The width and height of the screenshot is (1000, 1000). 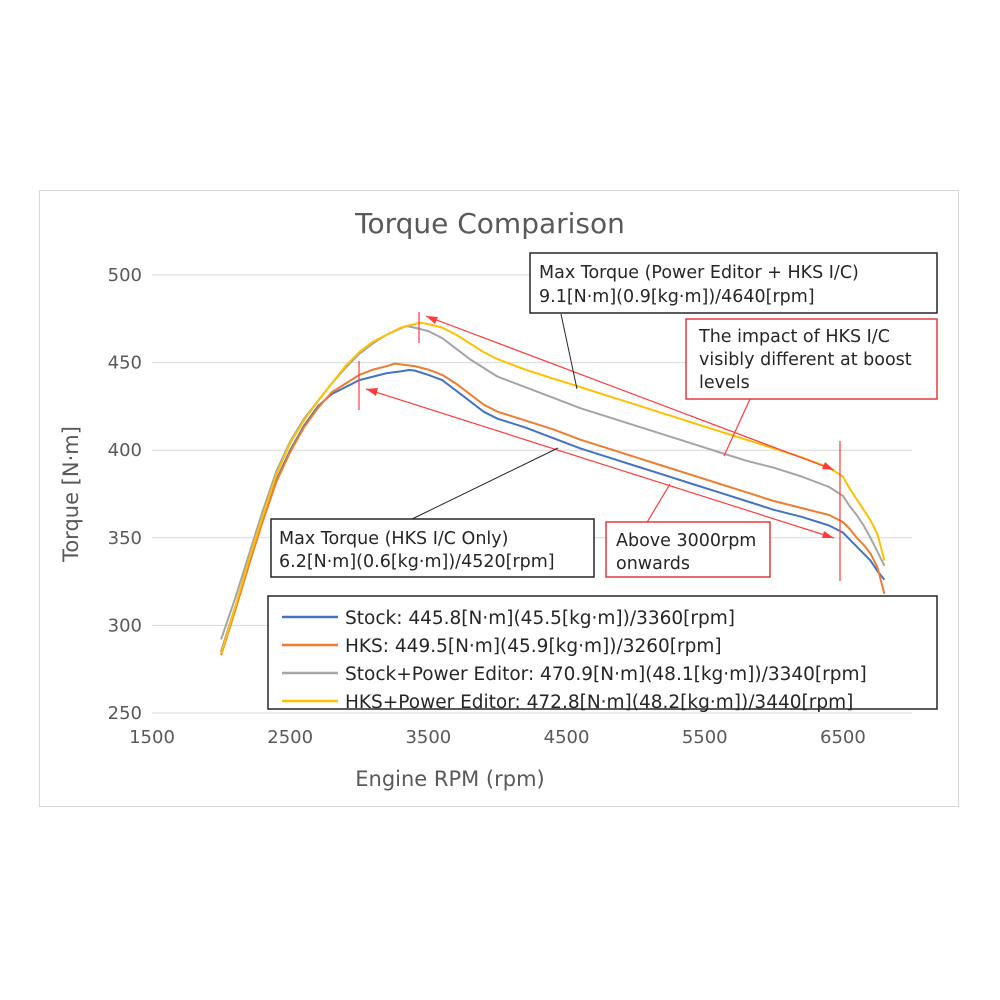 I want to click on legend-label: Stock: 445.8[N·m](45.5[kg·m])/3360[rpm], so click(x=540, y=618).